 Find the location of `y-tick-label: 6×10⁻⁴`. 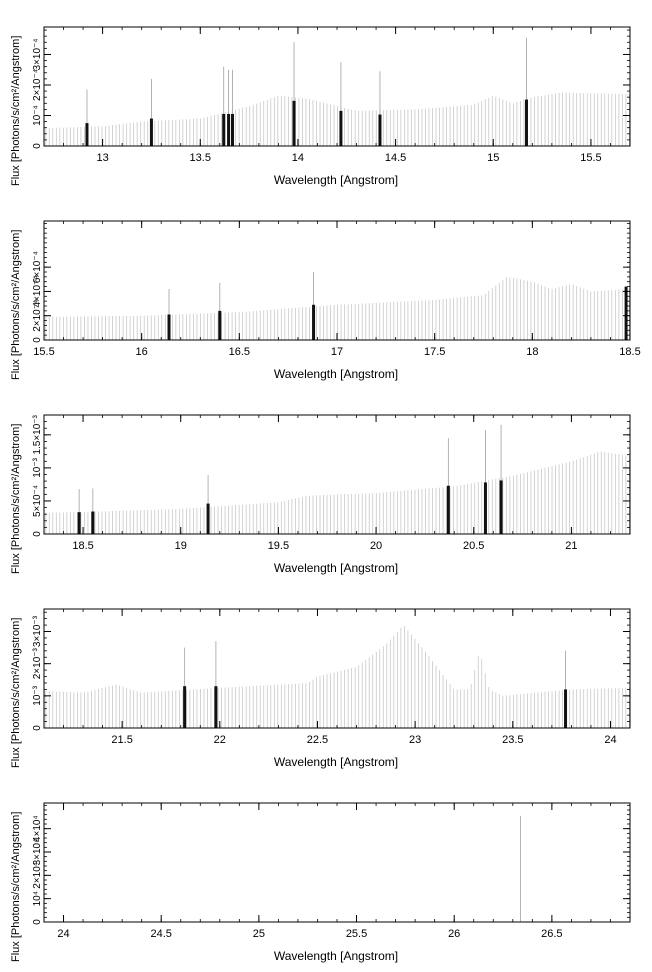

y-tick-label: 6×10⁻⁴ is located at coordinates (37, 267).